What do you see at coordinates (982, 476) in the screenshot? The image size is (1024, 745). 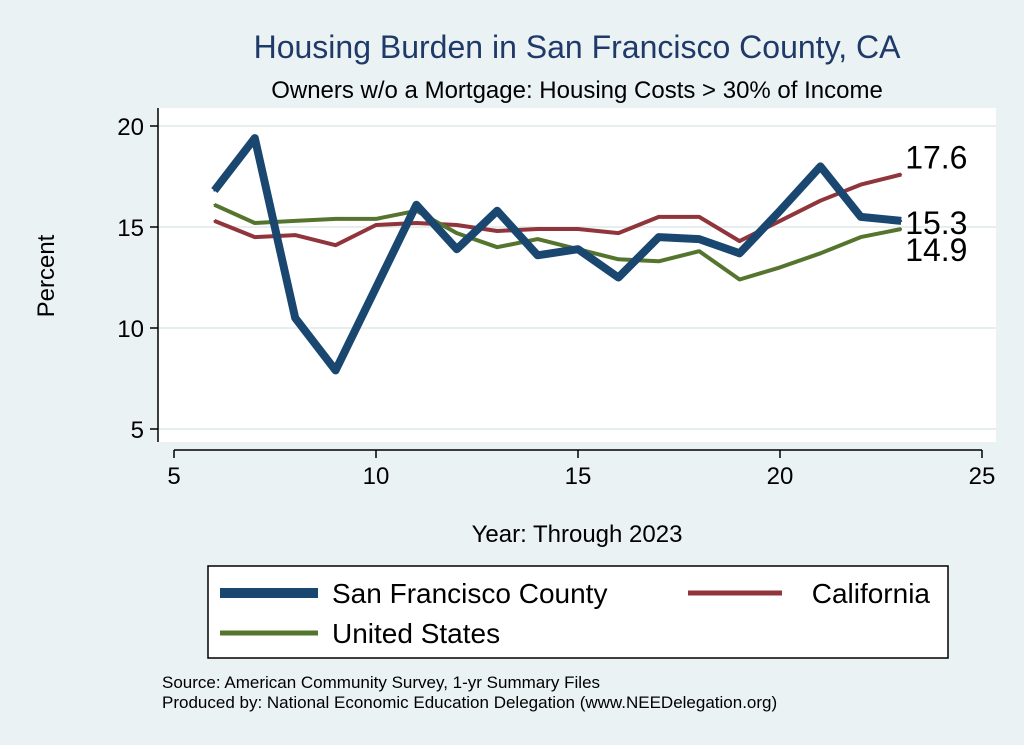 I see `x-tick-label: 25` at bounding box center [982, 476].